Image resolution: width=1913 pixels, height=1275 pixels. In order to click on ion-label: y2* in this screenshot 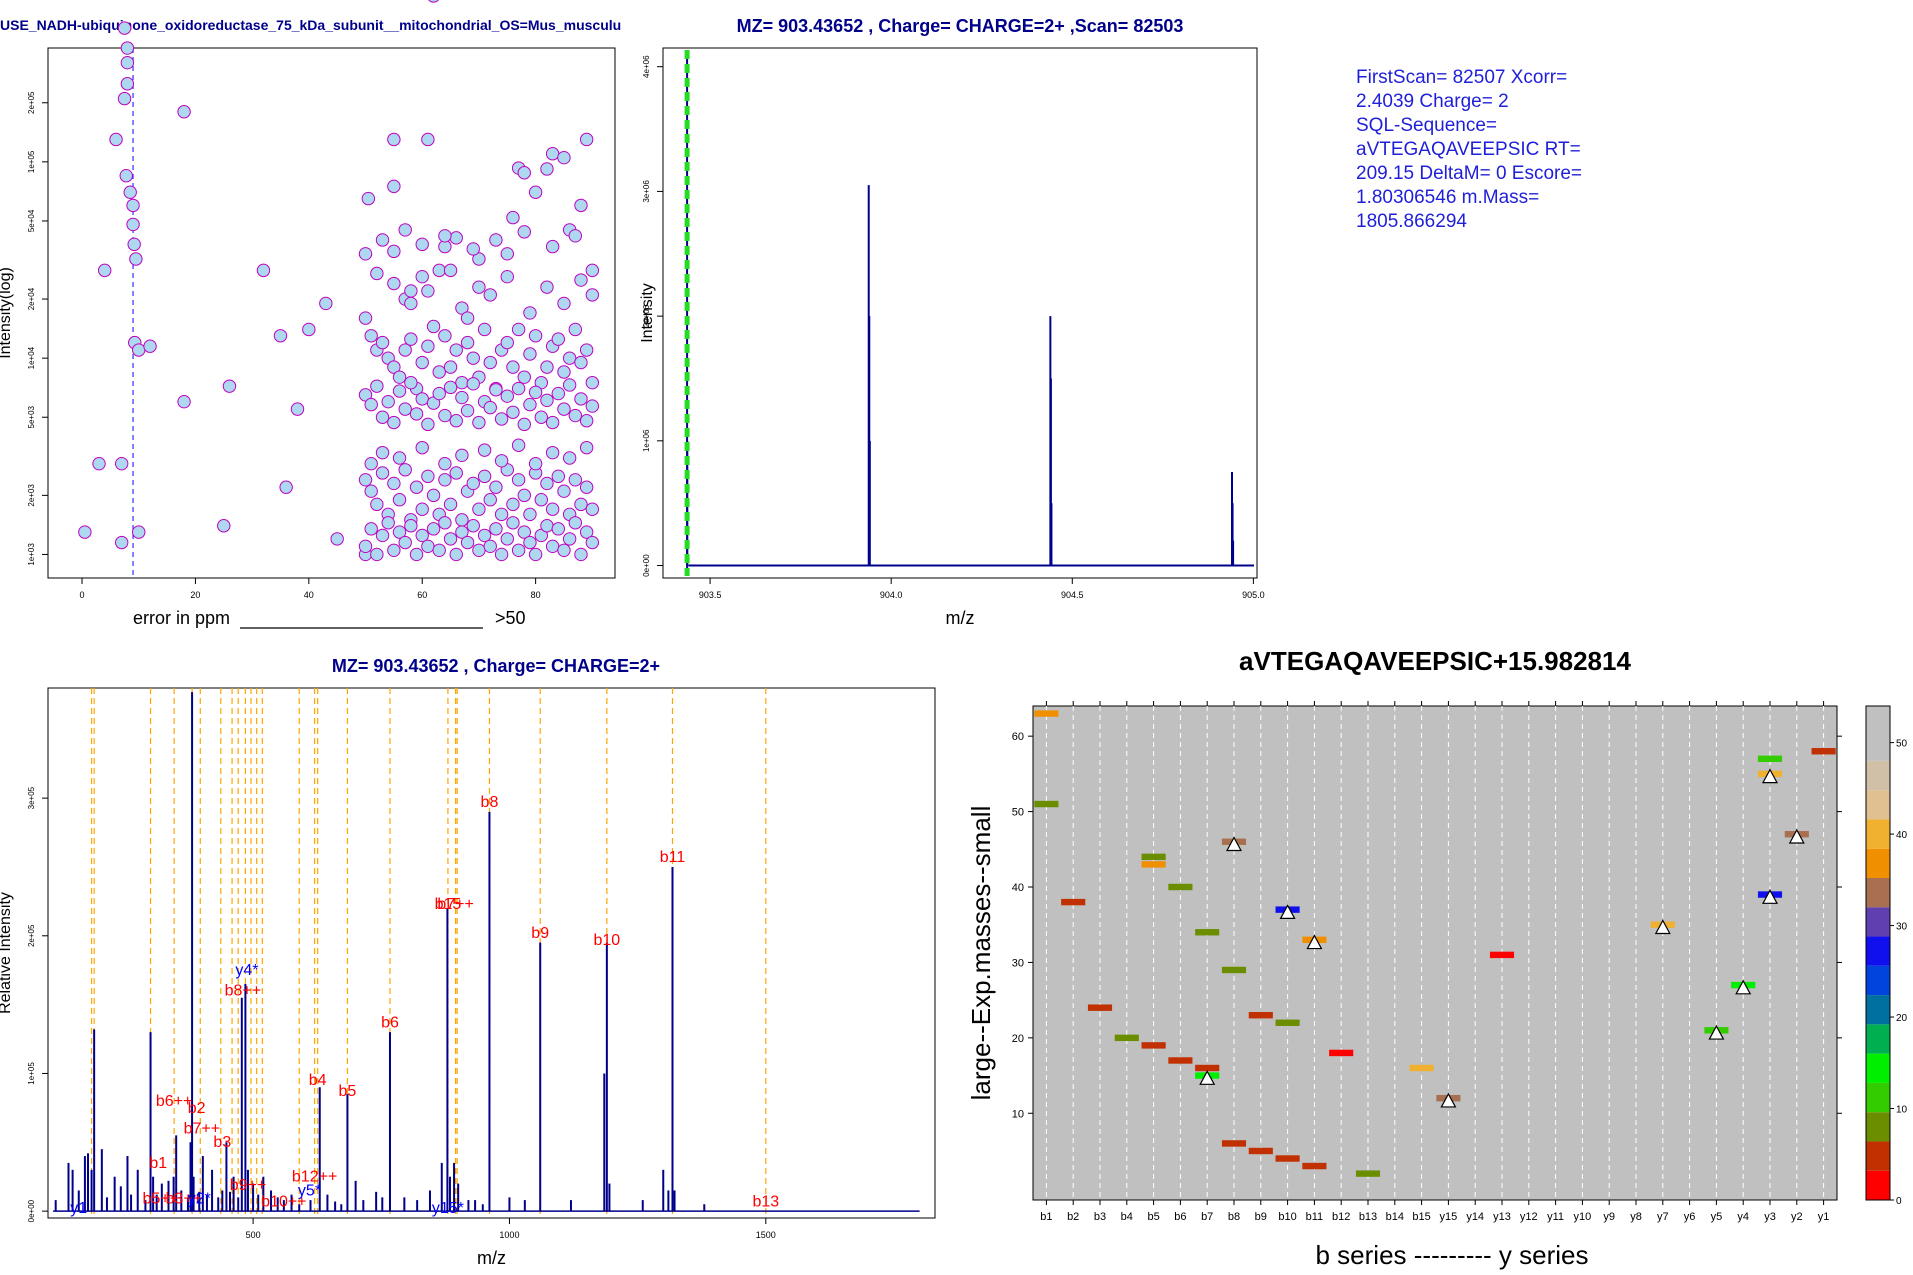, I will do `click(199, 1199)`.